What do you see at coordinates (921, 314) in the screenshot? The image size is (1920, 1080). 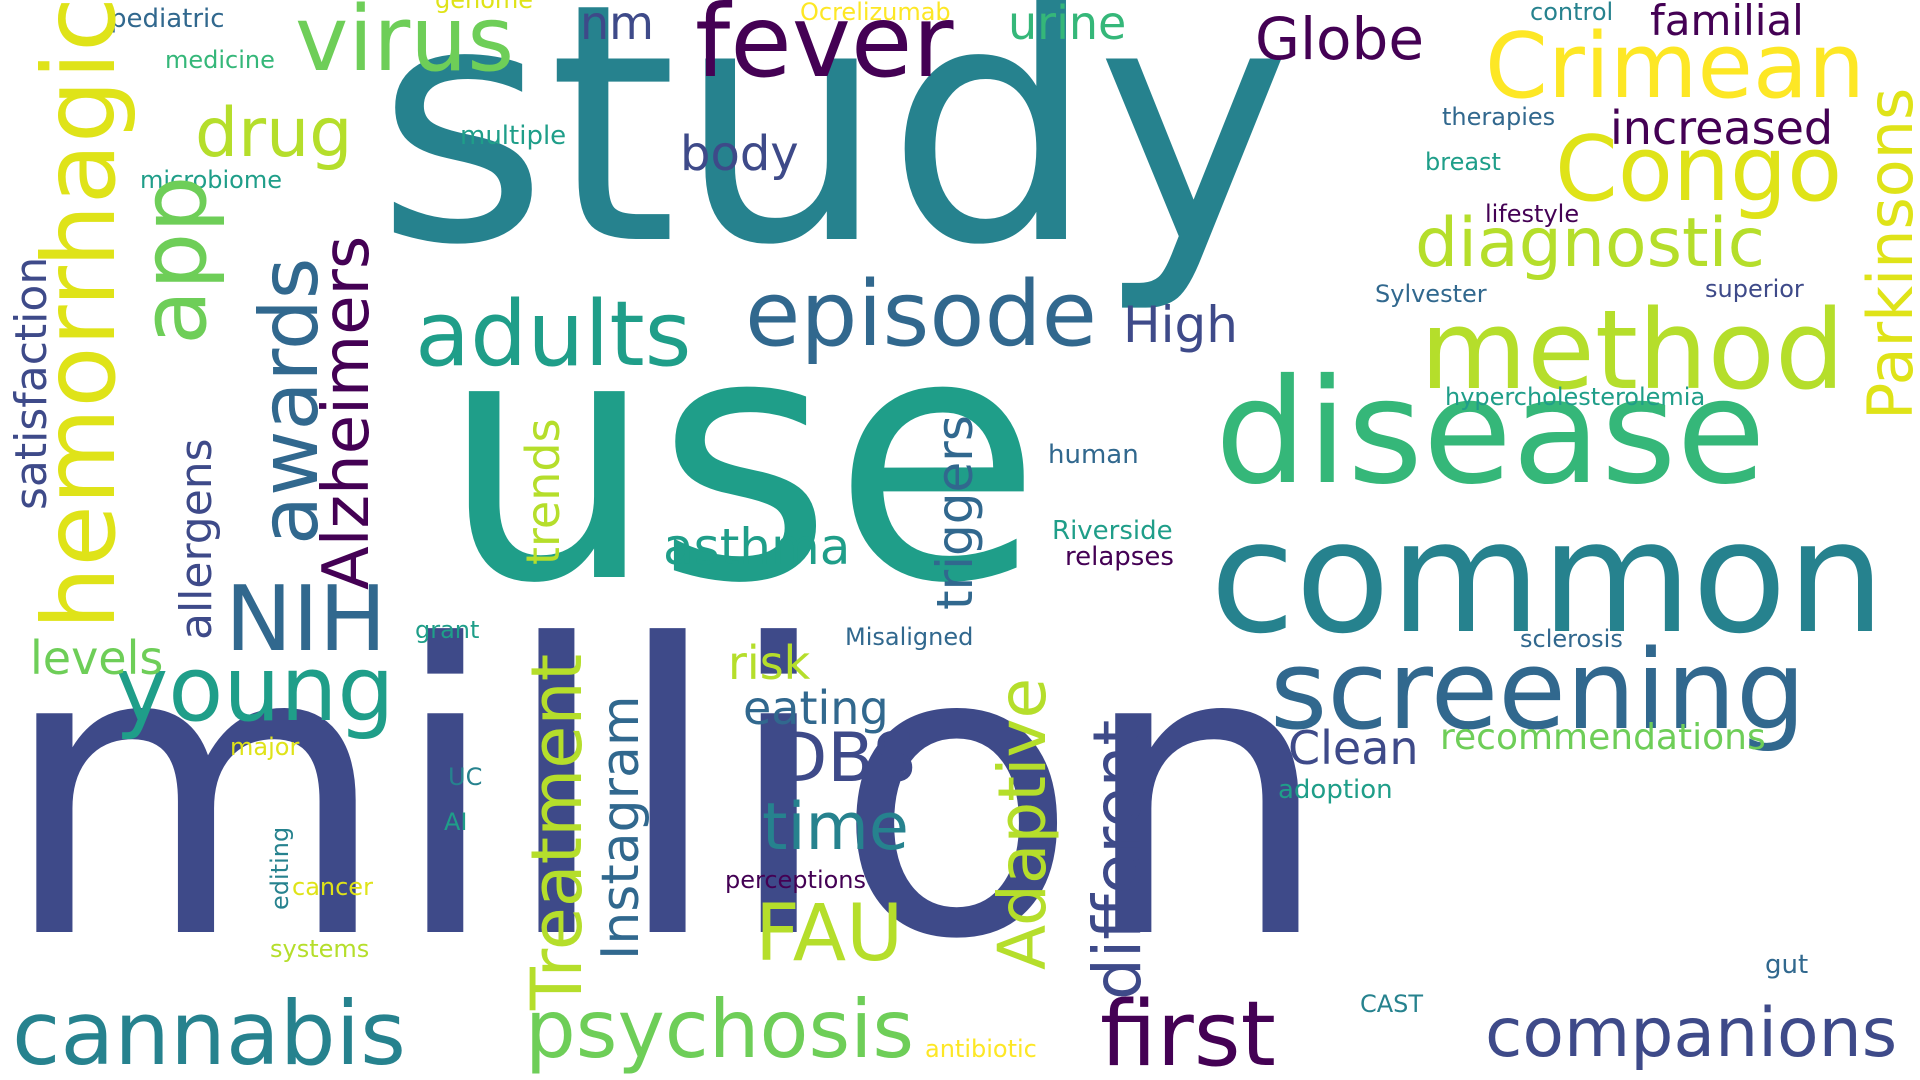 I see `word-episode: episode` at bounding box center [921, 314].